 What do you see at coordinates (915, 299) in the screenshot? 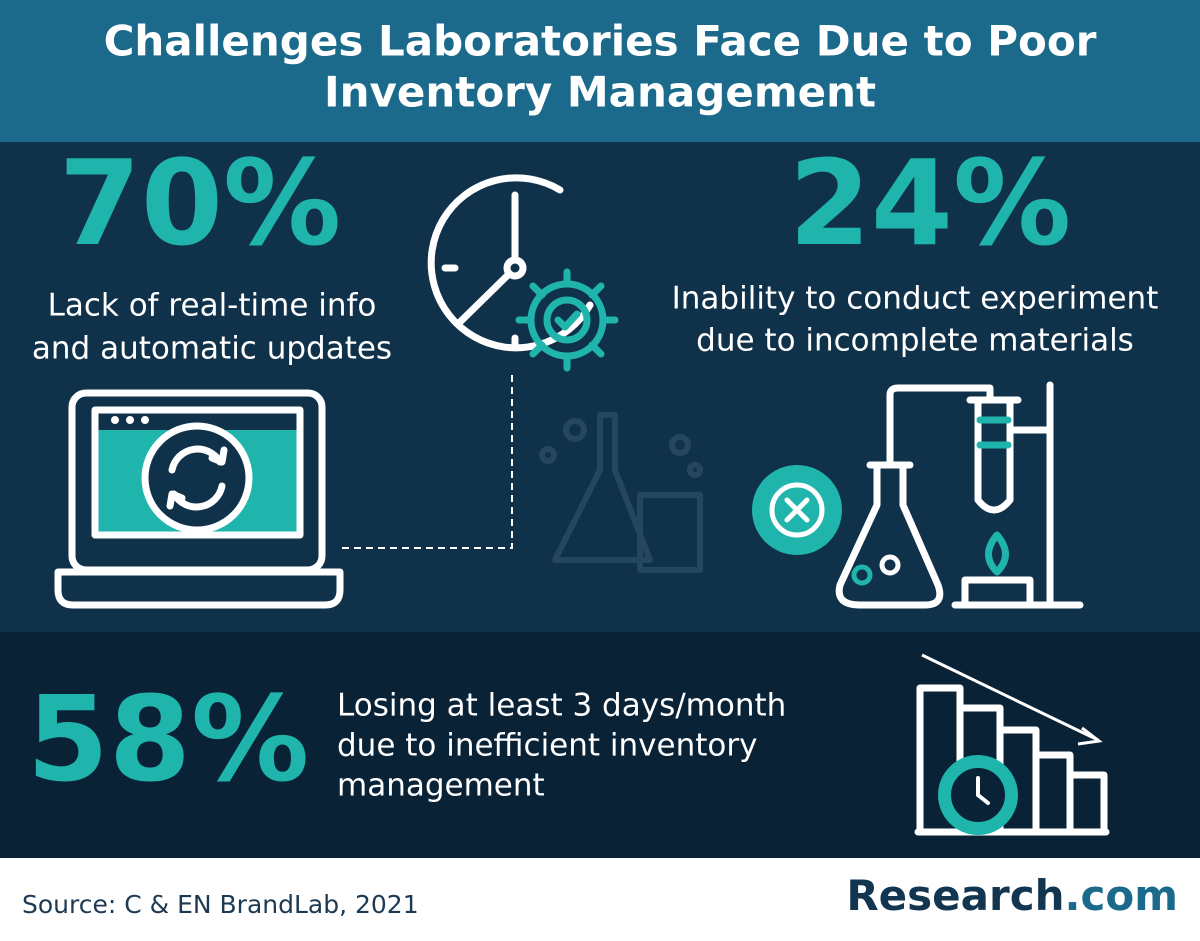
I see `stat-label: Inability to conduct experiment` at bounding box center [915, 299].